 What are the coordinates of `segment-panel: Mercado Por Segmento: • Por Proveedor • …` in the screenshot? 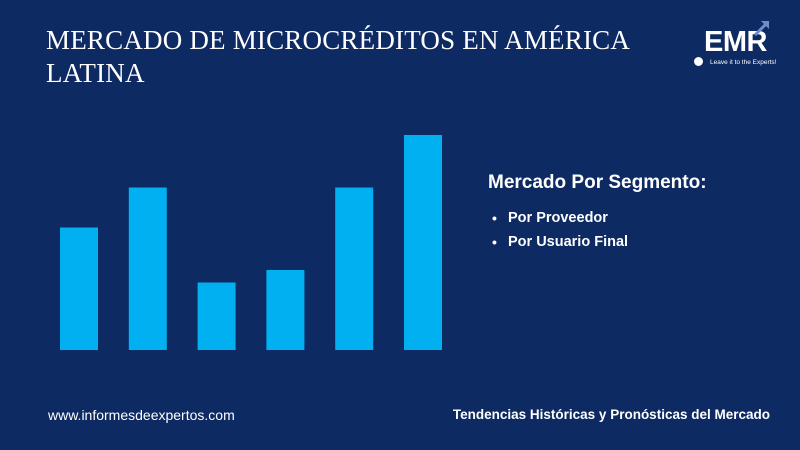 It's located at (638, 213).